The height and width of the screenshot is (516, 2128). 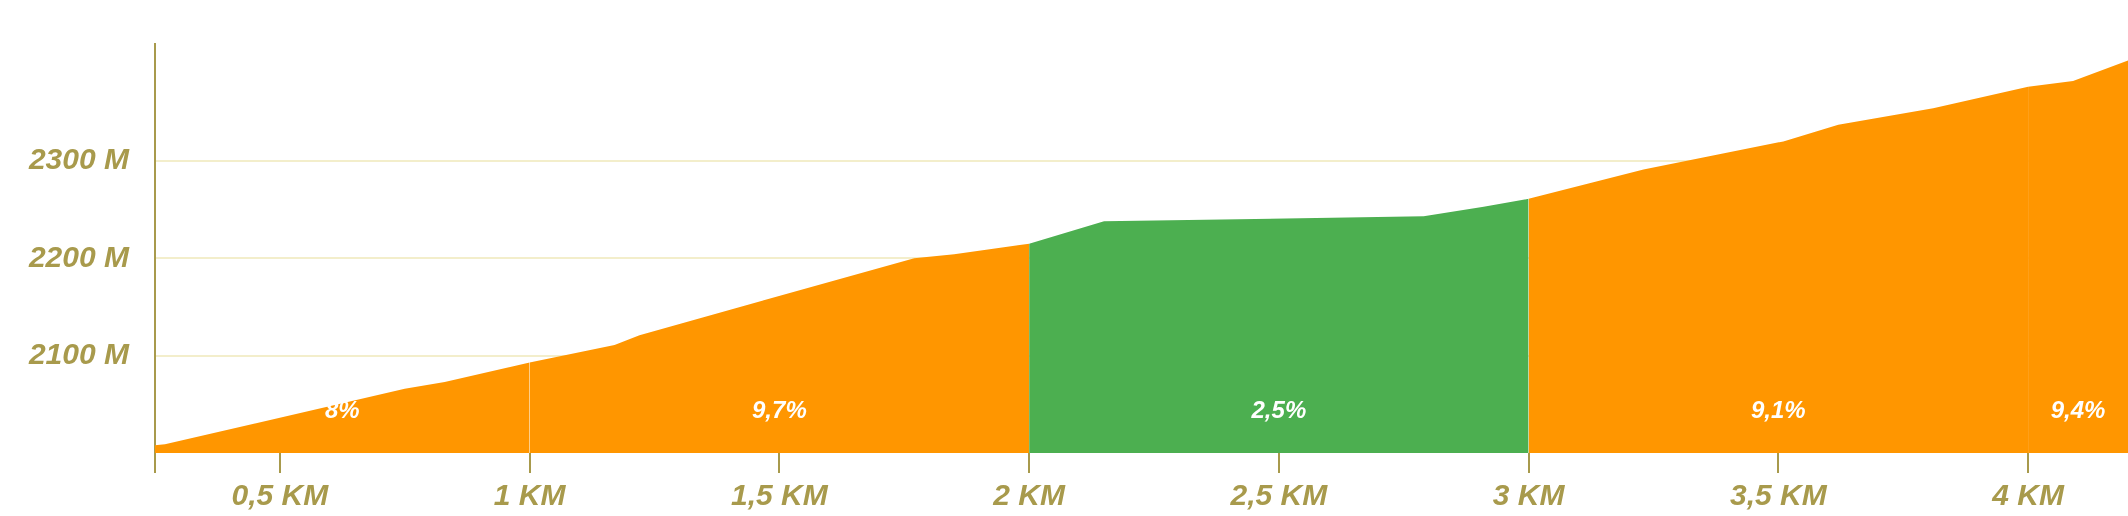 What do you see at coordinates (1029, 495) in the screenshot?
I see `x-tick-label: 2 KM` at bounding box center [1029, 495].